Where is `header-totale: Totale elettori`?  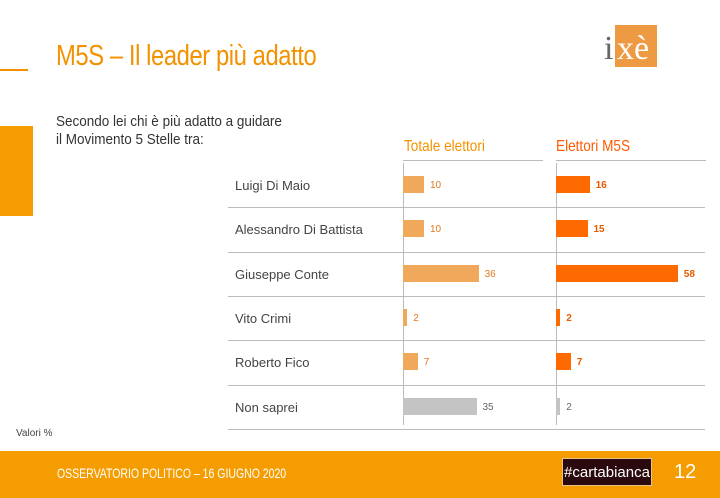 header-totale: Totale elettori is located at coordinates (444, 146).